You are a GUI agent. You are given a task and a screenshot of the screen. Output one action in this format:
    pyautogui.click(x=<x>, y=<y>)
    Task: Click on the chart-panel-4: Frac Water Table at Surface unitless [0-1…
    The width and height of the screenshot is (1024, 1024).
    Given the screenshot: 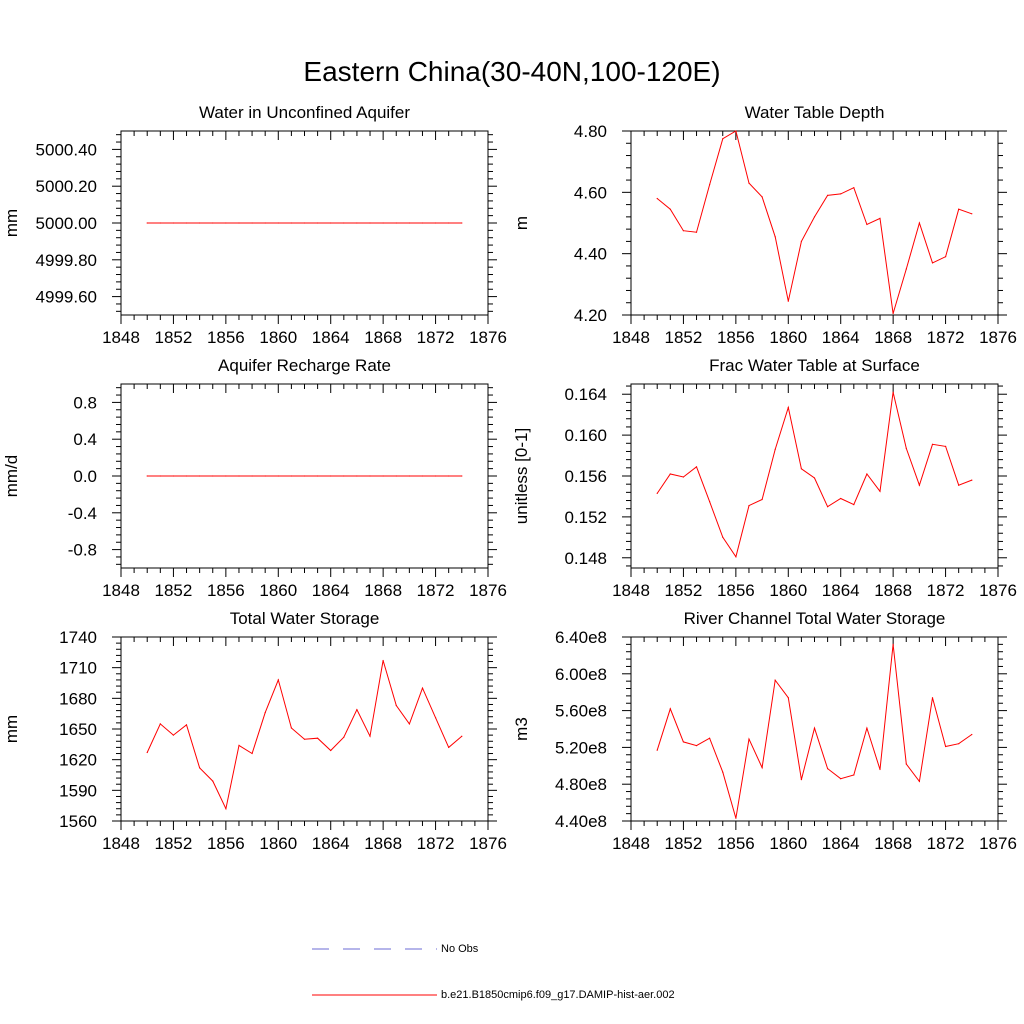 What is the action you would take?
    pyautogui.click(x=764, y=478)
    